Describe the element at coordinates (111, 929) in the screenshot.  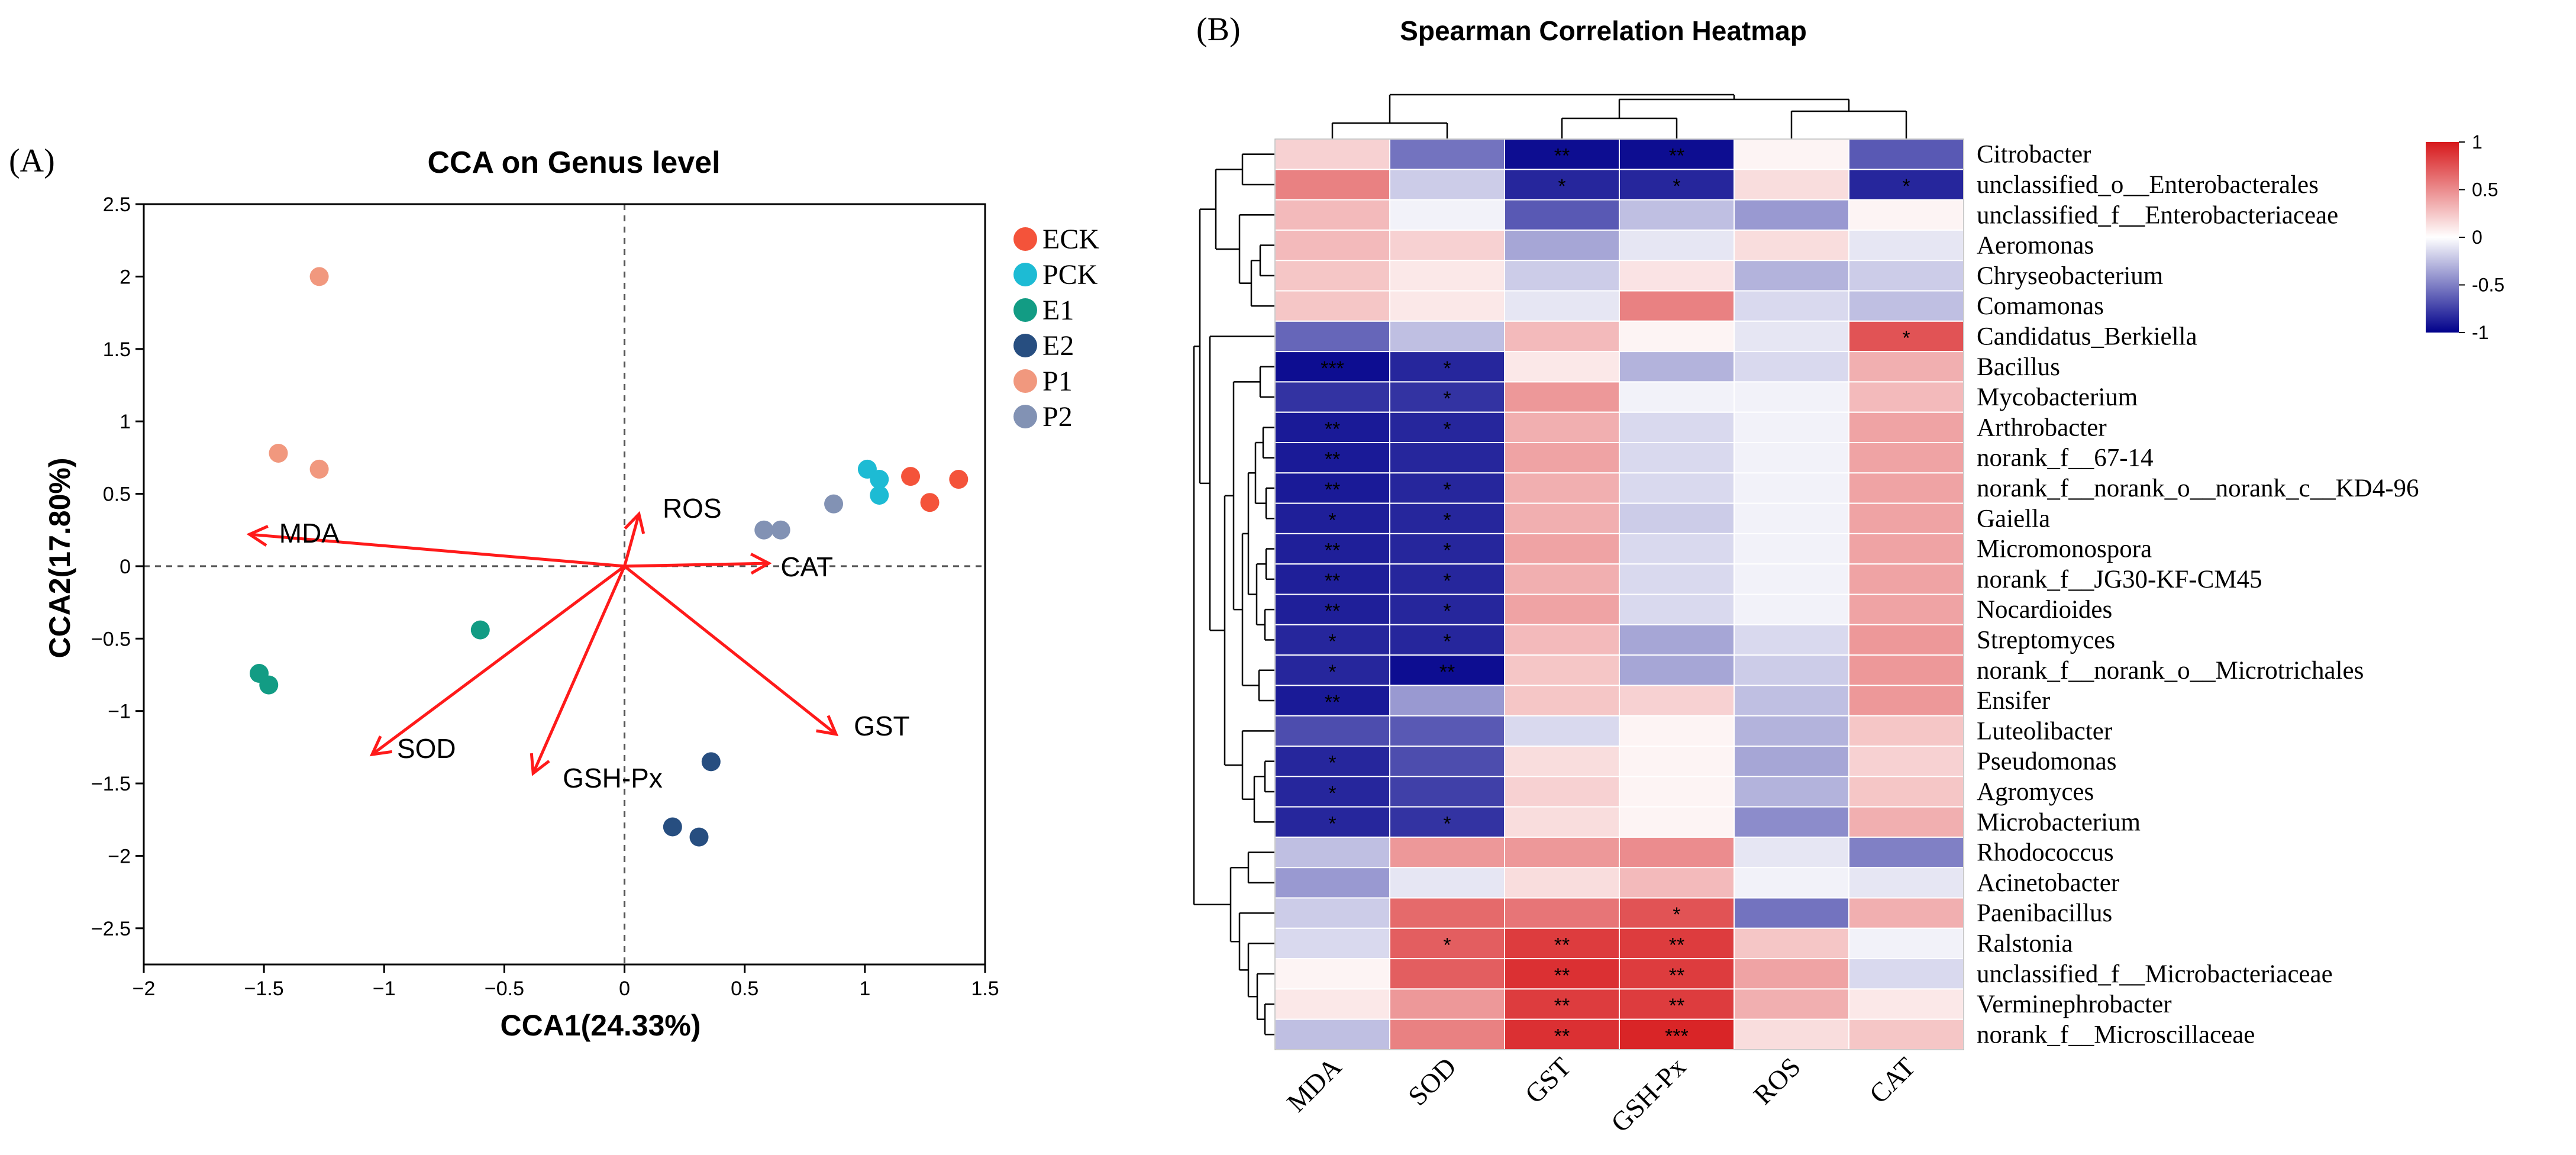
I see `y-tick-label: −2.5` at that location.